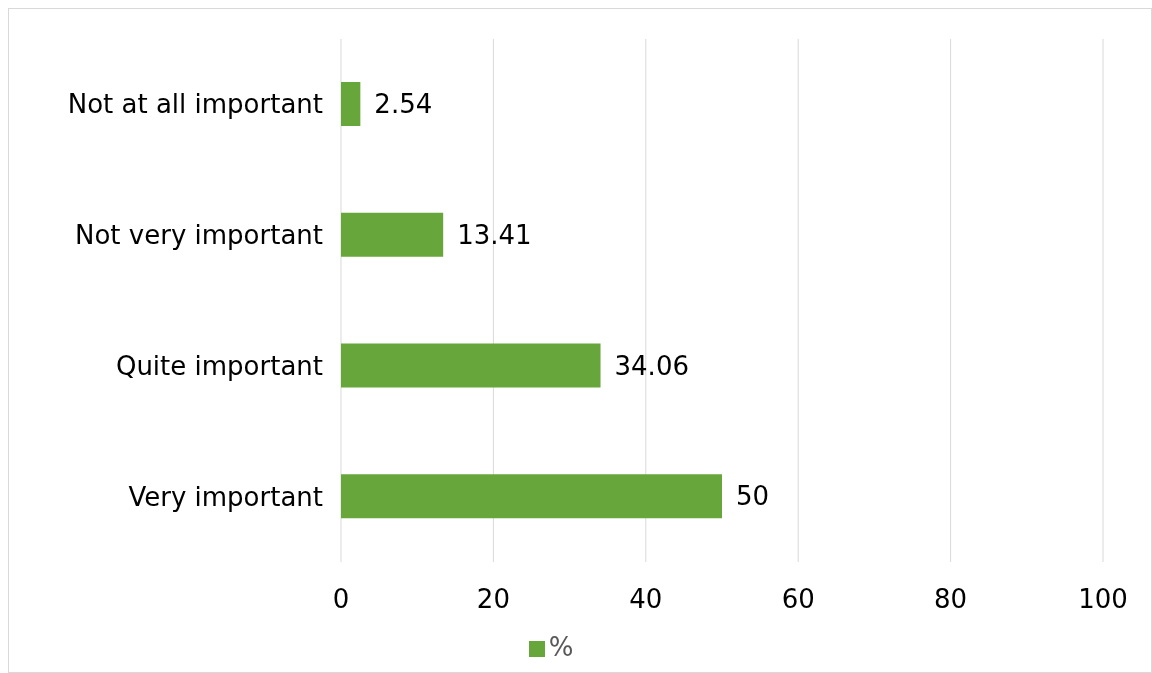  Describe the element at coordinates (403, 104) in the screenshot. I see `data-label: 2.54` at that location.